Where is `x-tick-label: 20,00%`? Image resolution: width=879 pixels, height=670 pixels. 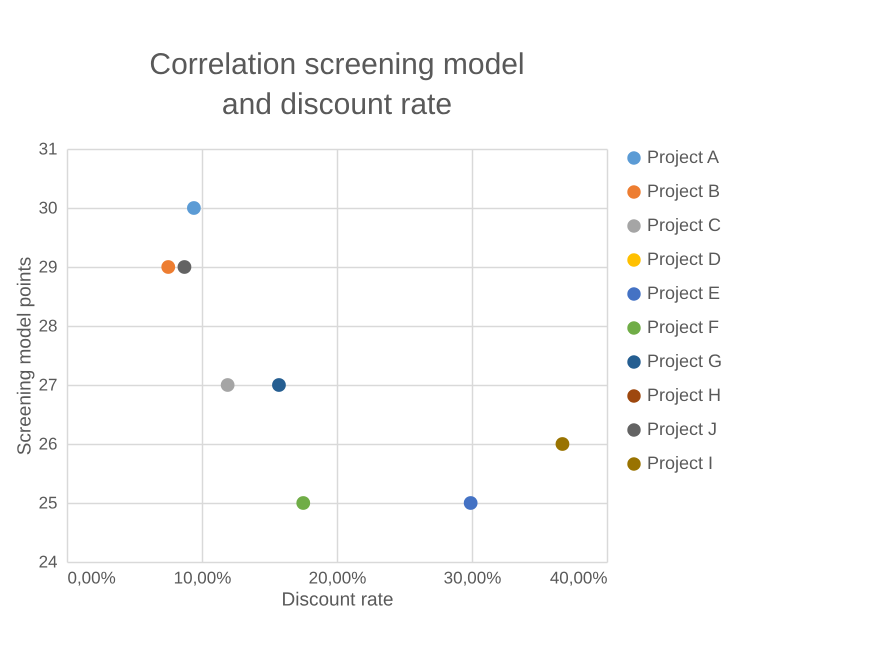 x-tick-label: 20,00% is located at coordinates (337, 578).